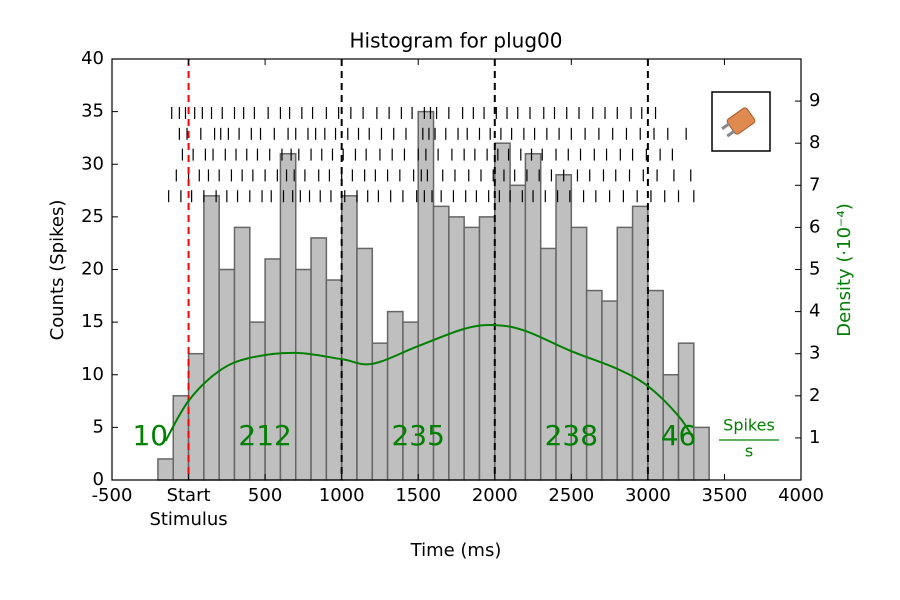  I want to click on segment-count: 238, so click(571, 435).